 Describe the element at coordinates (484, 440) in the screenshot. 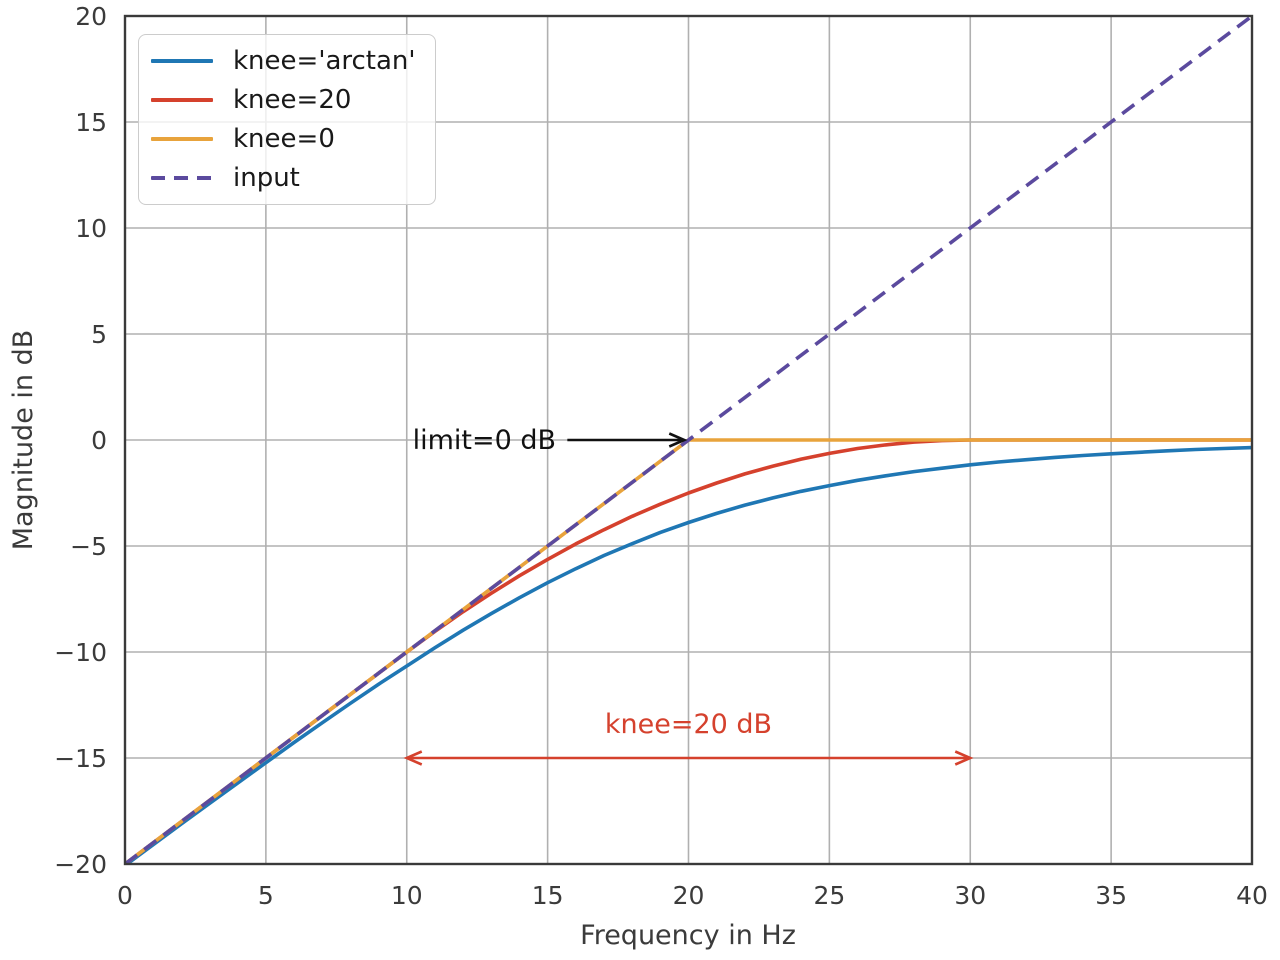

I see `annotation-text-limit-0-db: limit=0 dB` at that location.